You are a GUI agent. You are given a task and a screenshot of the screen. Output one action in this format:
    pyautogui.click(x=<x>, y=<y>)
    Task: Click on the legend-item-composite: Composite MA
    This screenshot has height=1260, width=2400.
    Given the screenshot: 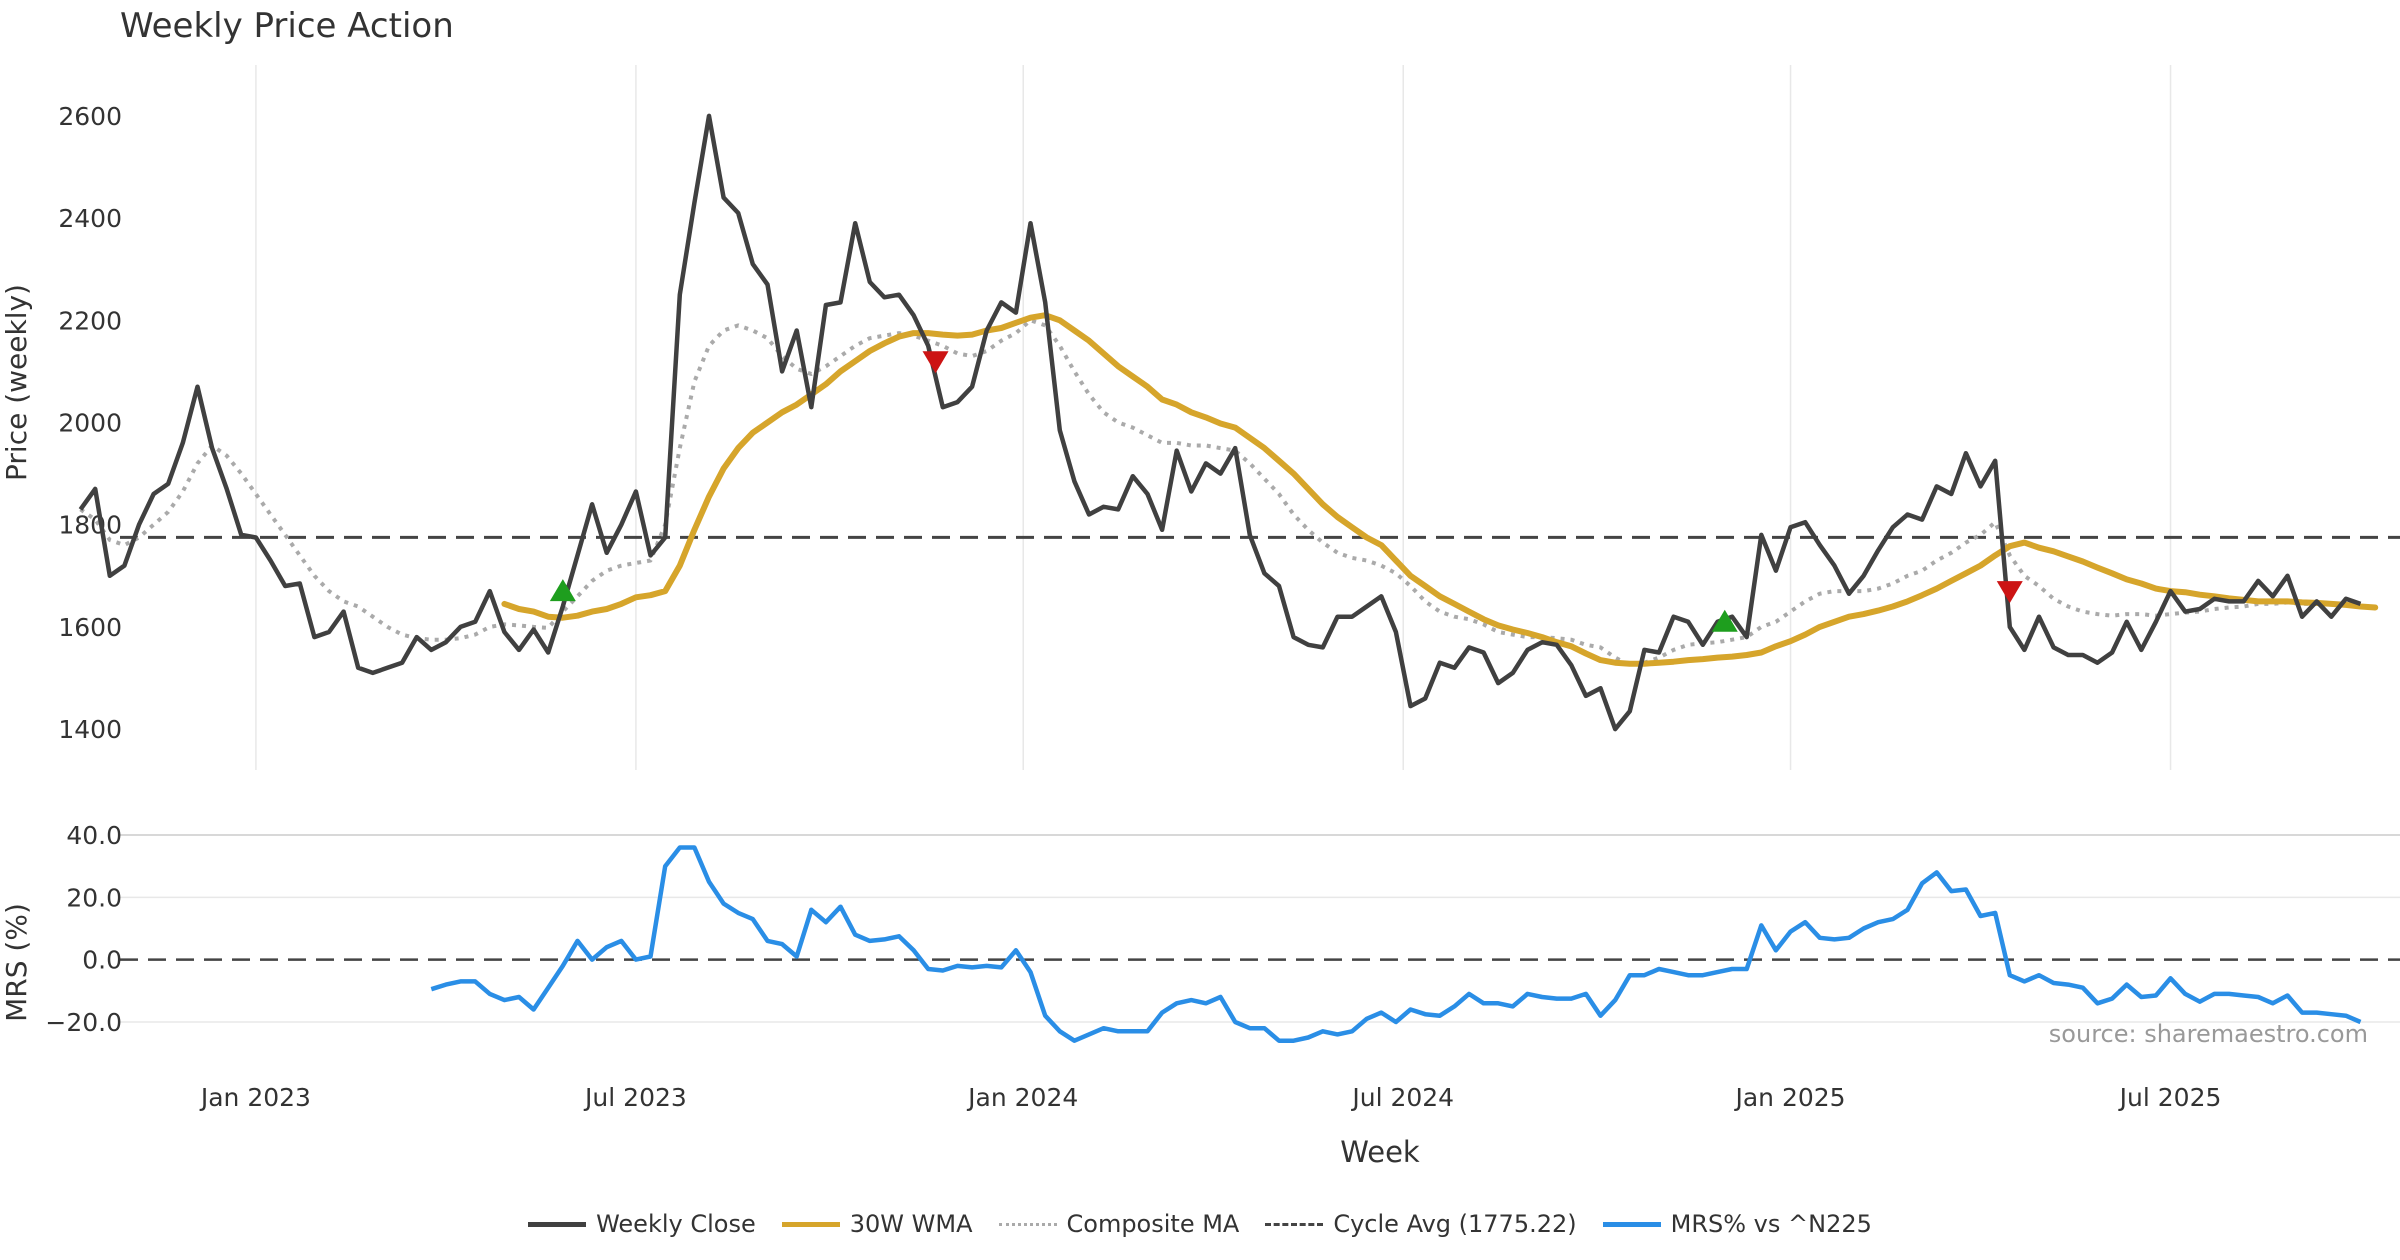 What is the action you would take?
    pyautogui.click(x=1119, y=1224)
    